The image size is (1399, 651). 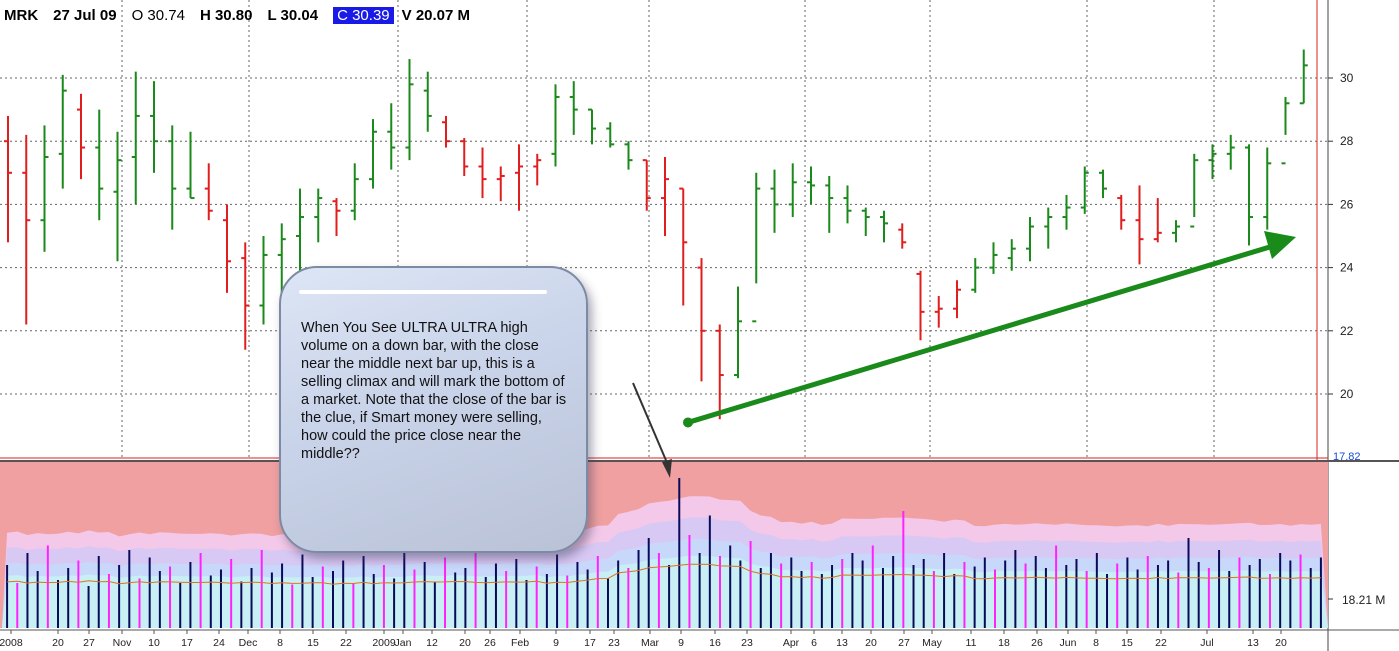 What do you see at coordinates (1206, 643) in the screenshot?
I see `date-tick-label: Jul` at bounding box center [1206, 643].